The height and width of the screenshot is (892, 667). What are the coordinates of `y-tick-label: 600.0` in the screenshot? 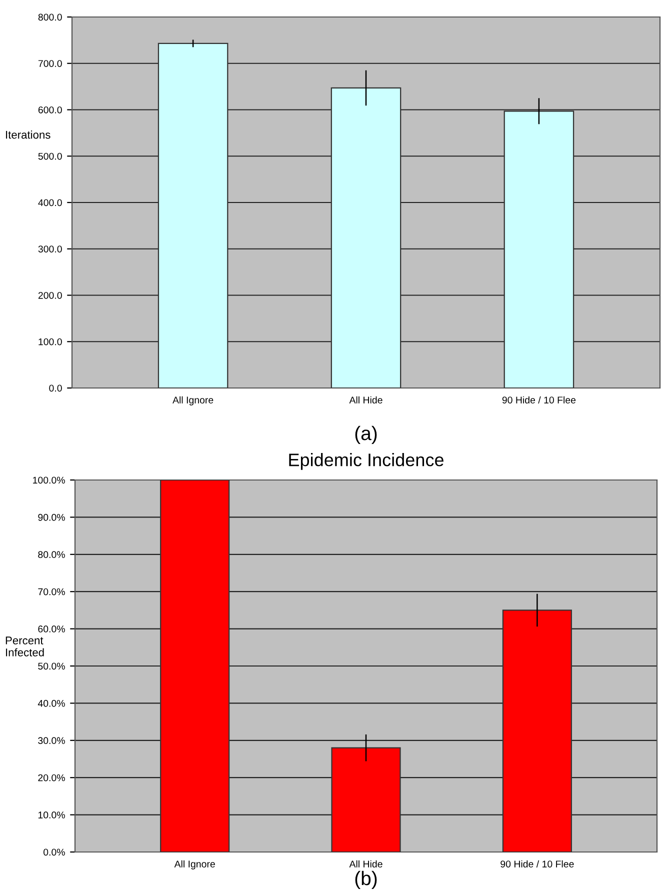 It's located at (50, 110).